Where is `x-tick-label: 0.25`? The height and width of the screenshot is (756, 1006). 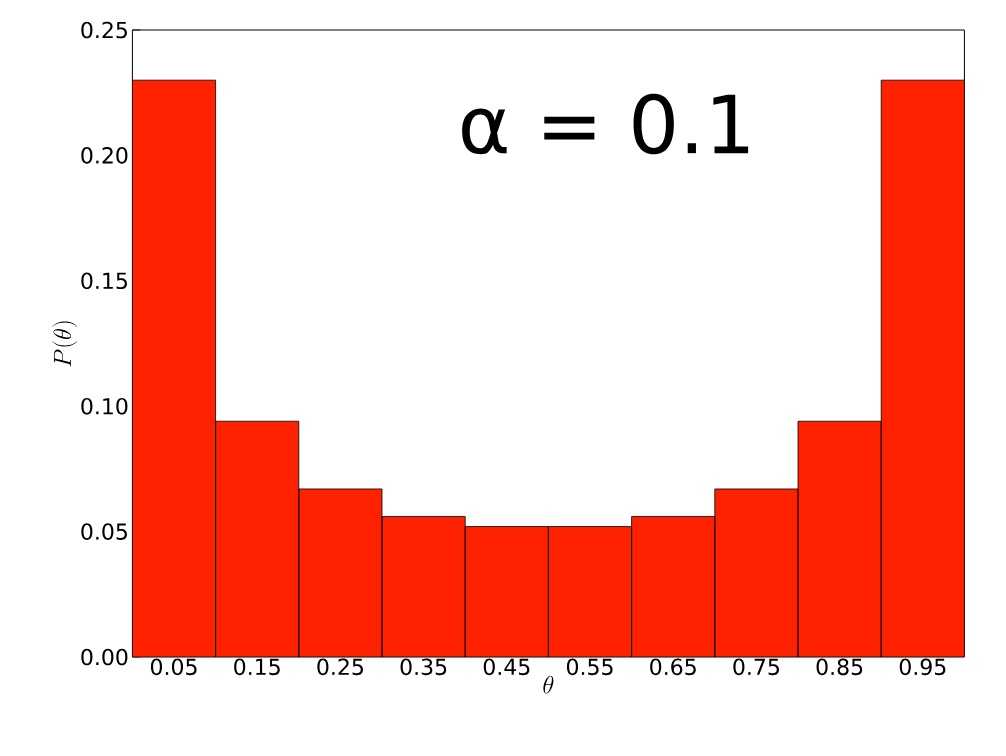 x-tick-label: 0.25 is located at coordinates (340, 667).